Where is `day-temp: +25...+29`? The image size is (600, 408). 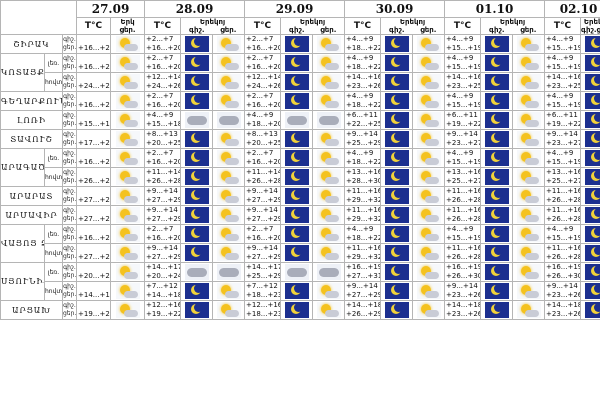
day-temp: +25...+29 is located at coordinates (363, 143).